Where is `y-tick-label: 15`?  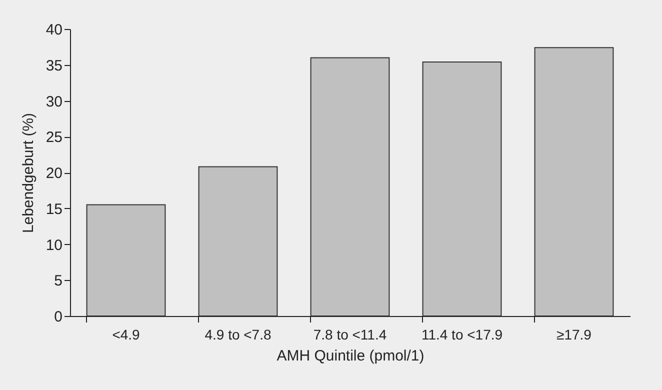
y-tick-label: 15 is located at coordinates (54, 209).